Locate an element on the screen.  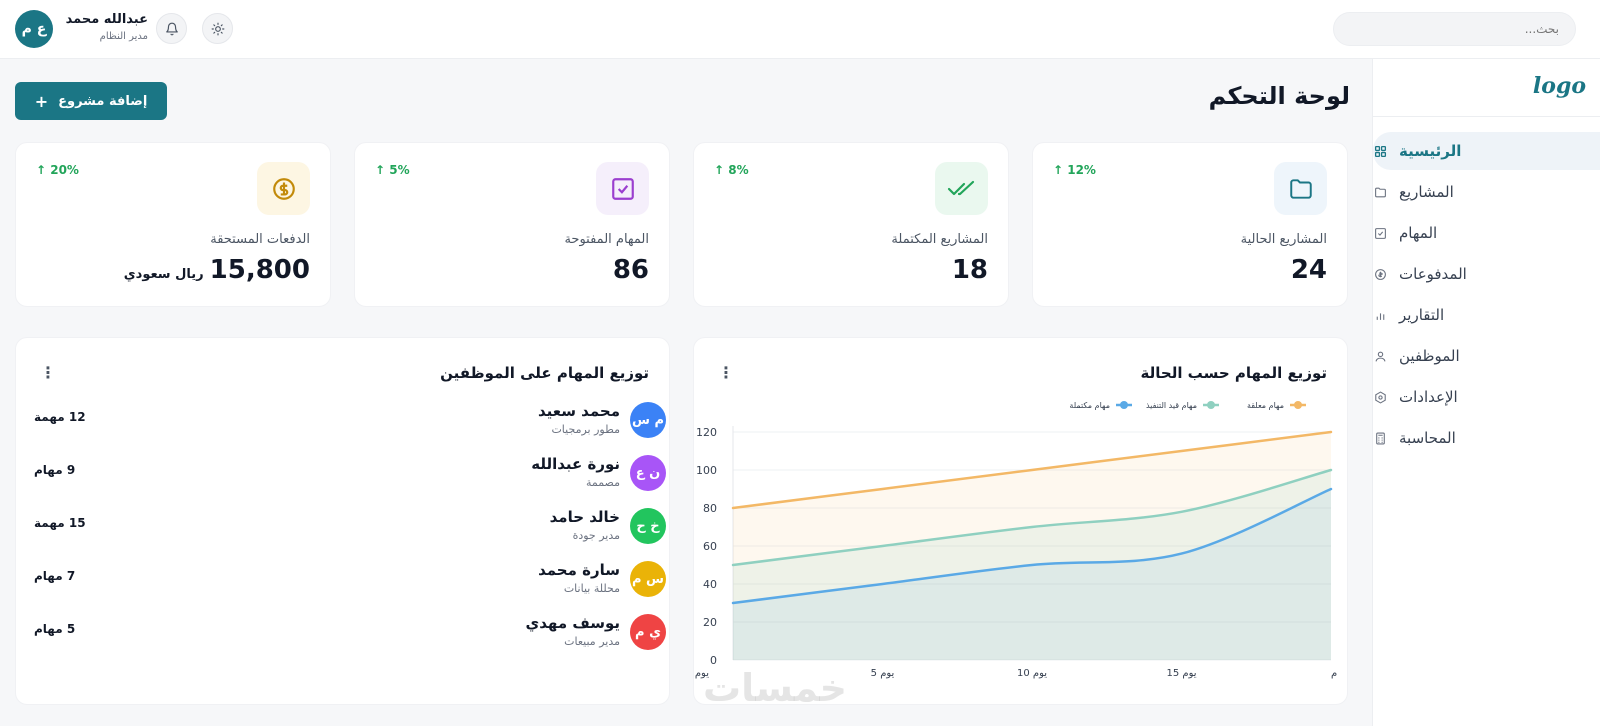
stat-change: ↑ 5% is located at coordinates (392, 170).